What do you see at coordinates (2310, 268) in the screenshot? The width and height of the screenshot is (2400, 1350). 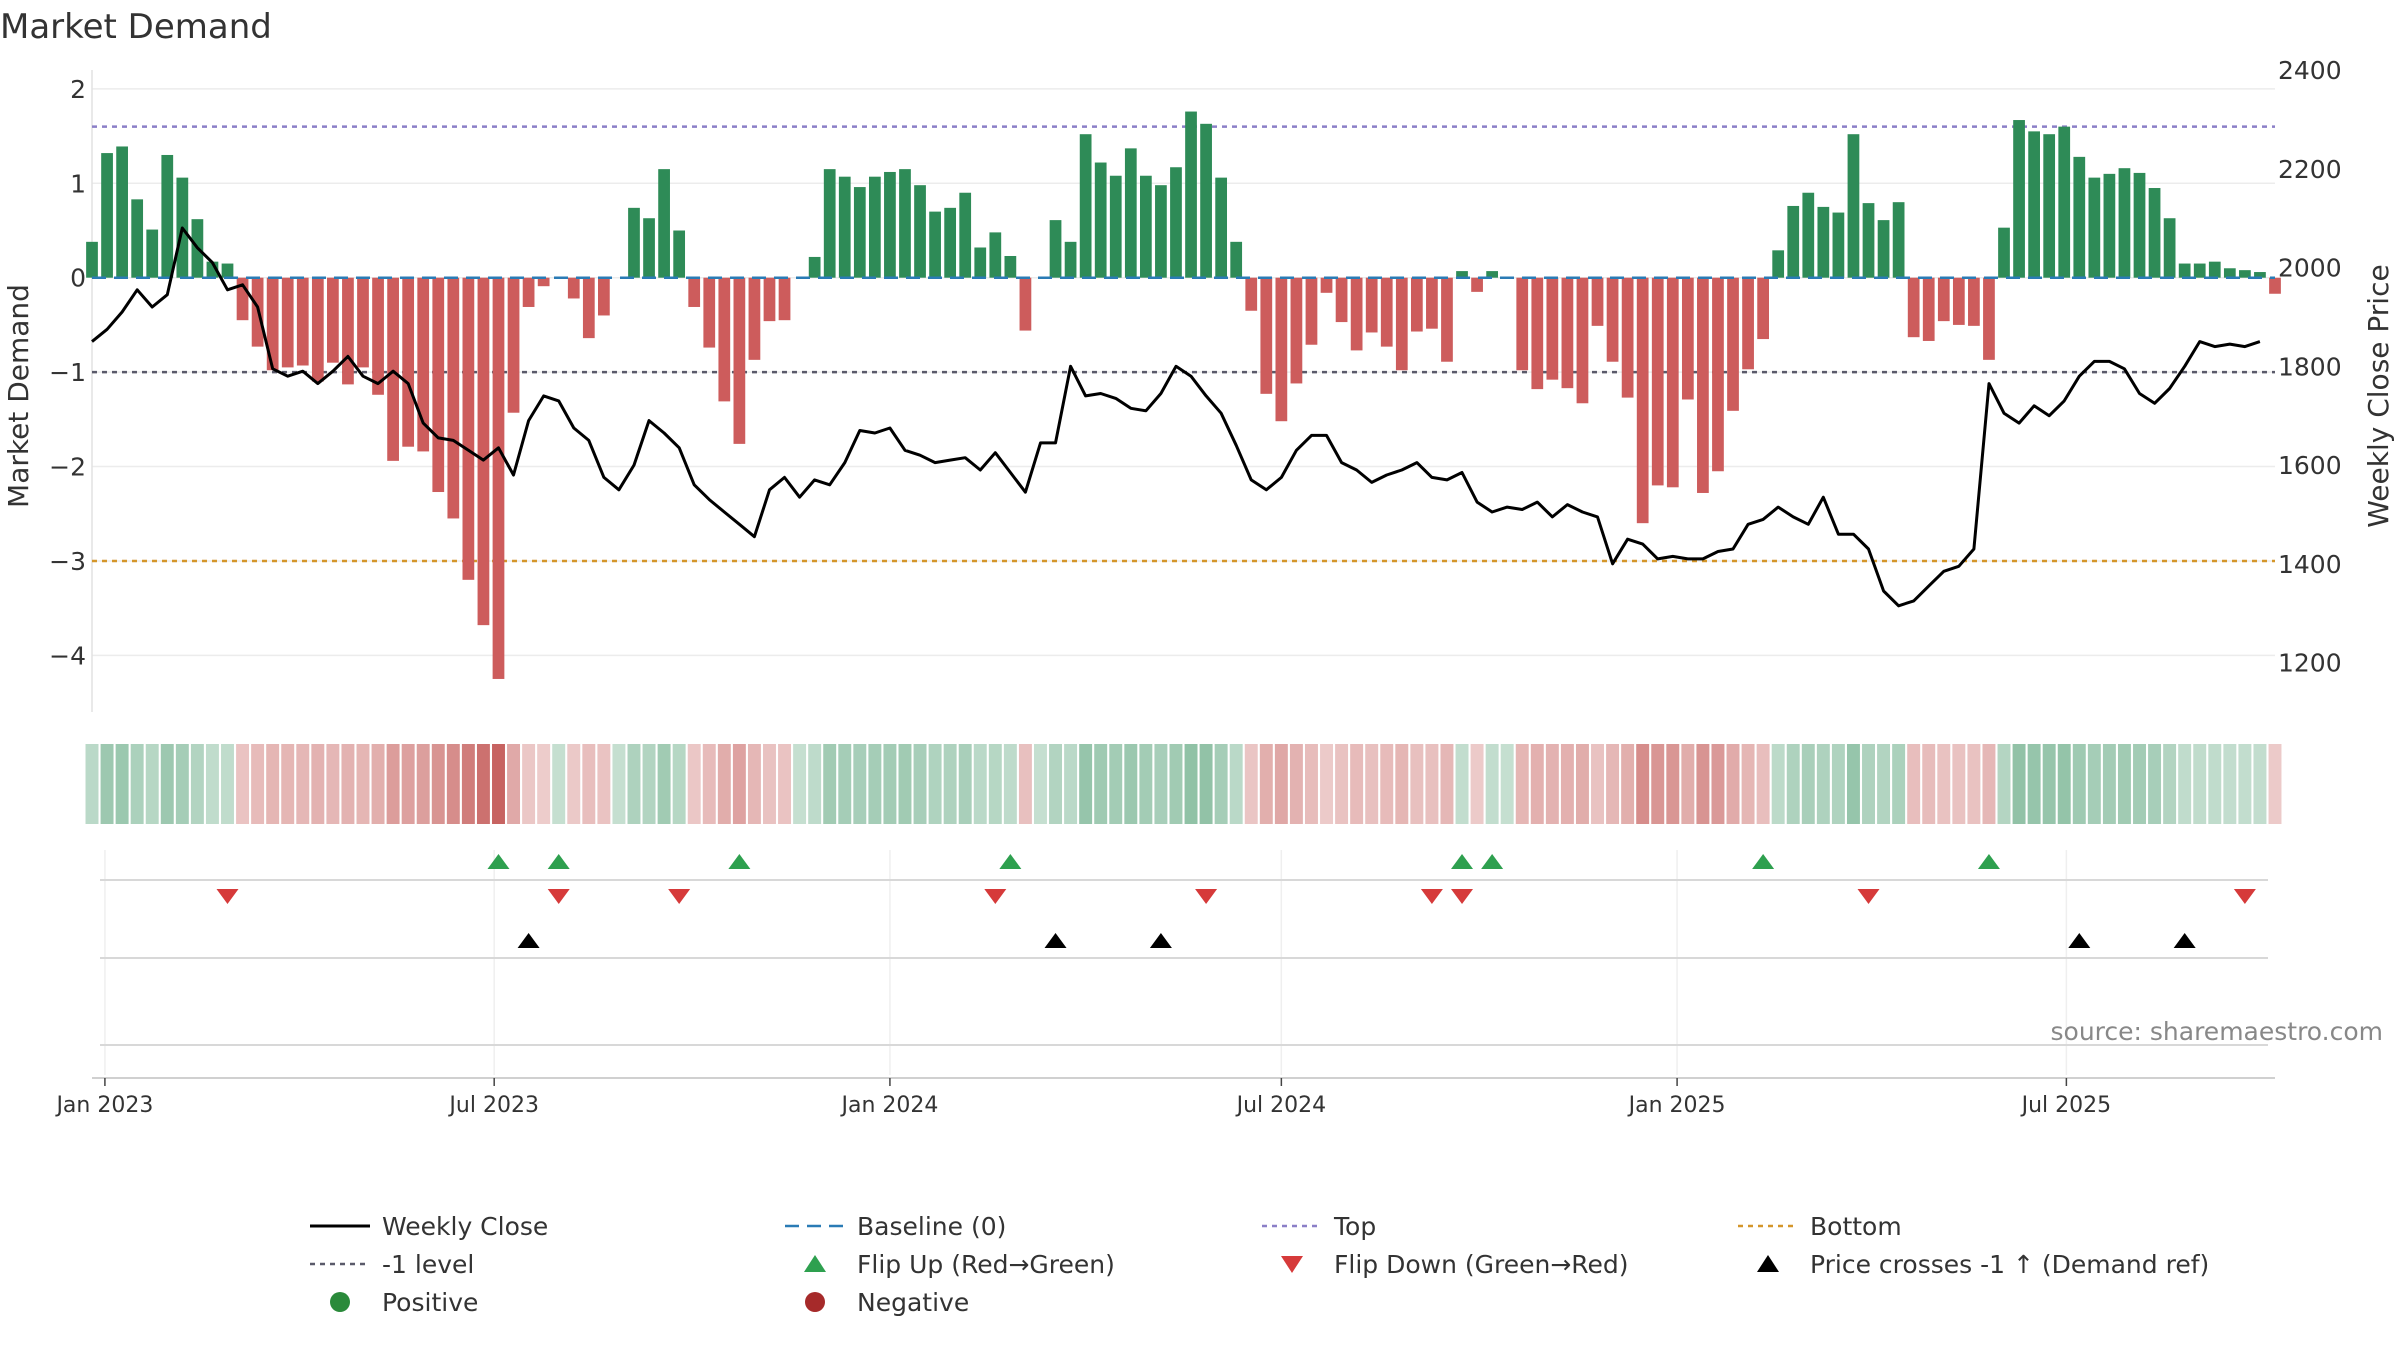 I see `y-right-tick-label: 2000` at bounding box center [2310, 268].